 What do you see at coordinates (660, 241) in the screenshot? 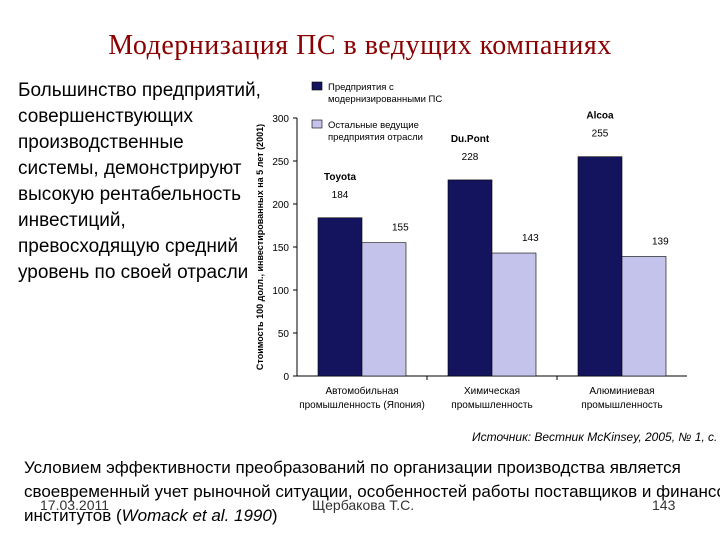
I see `data-label: 139` at bounding box center [660, 241].